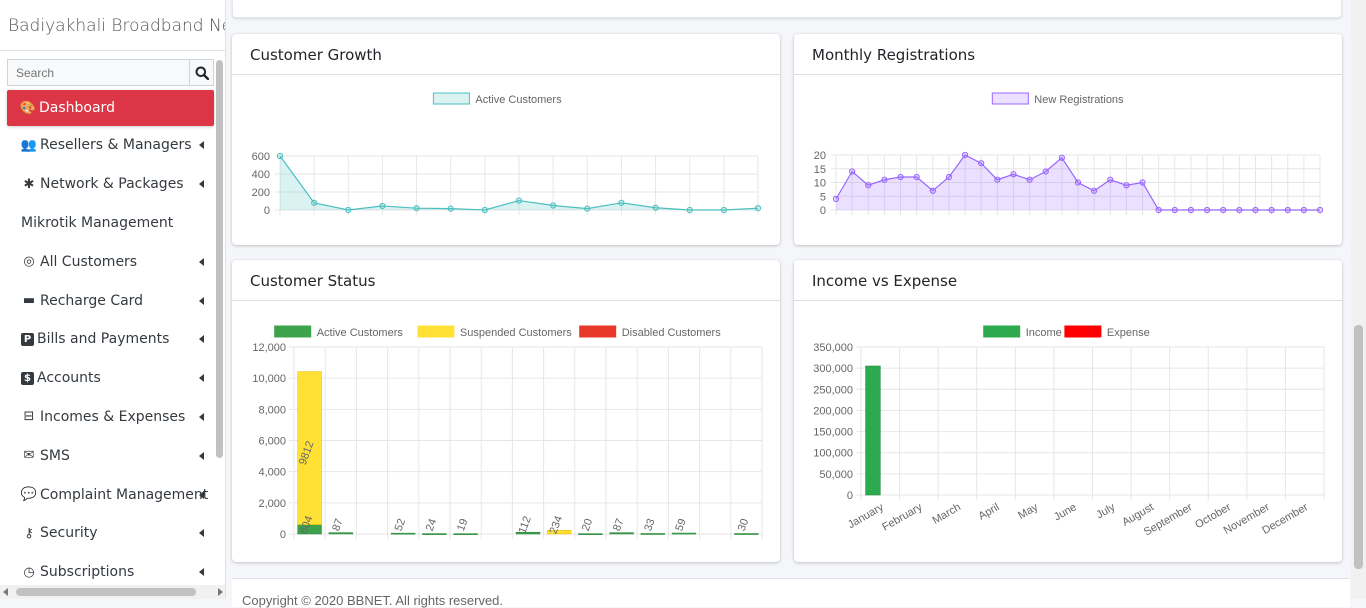 The height and width of the screenshot is (608, 1366). I want to click on sidebar-item-label: Dashboard, so click(77, 108).